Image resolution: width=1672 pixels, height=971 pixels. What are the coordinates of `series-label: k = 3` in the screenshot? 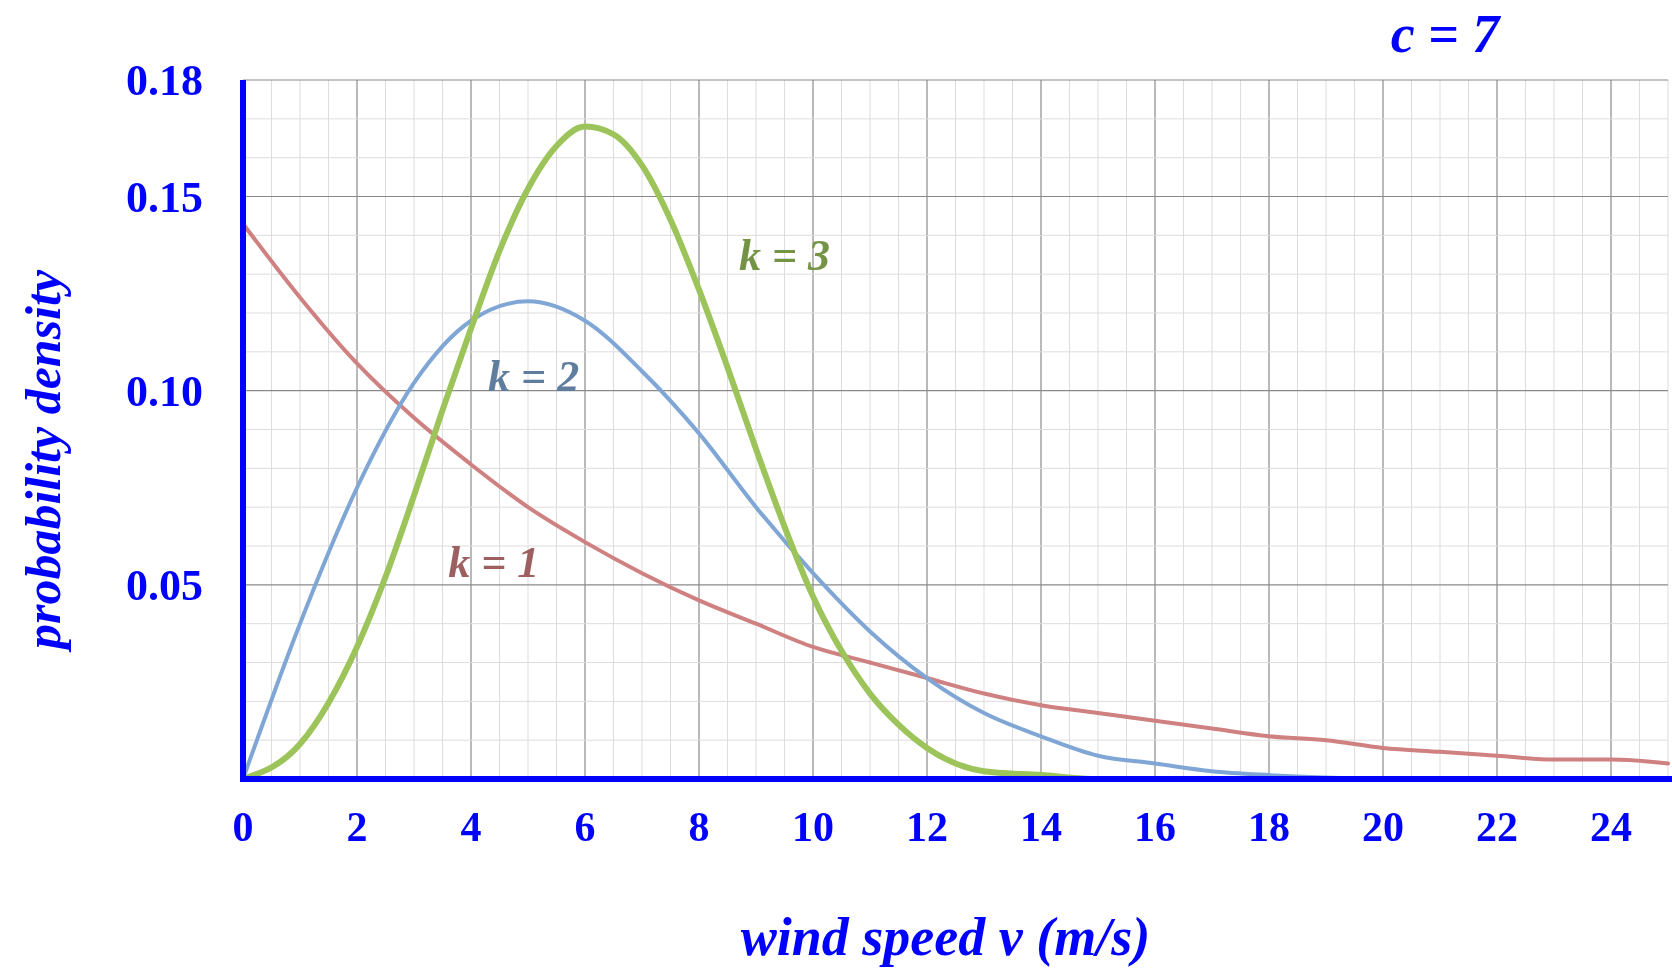 It's located at (784, 256).